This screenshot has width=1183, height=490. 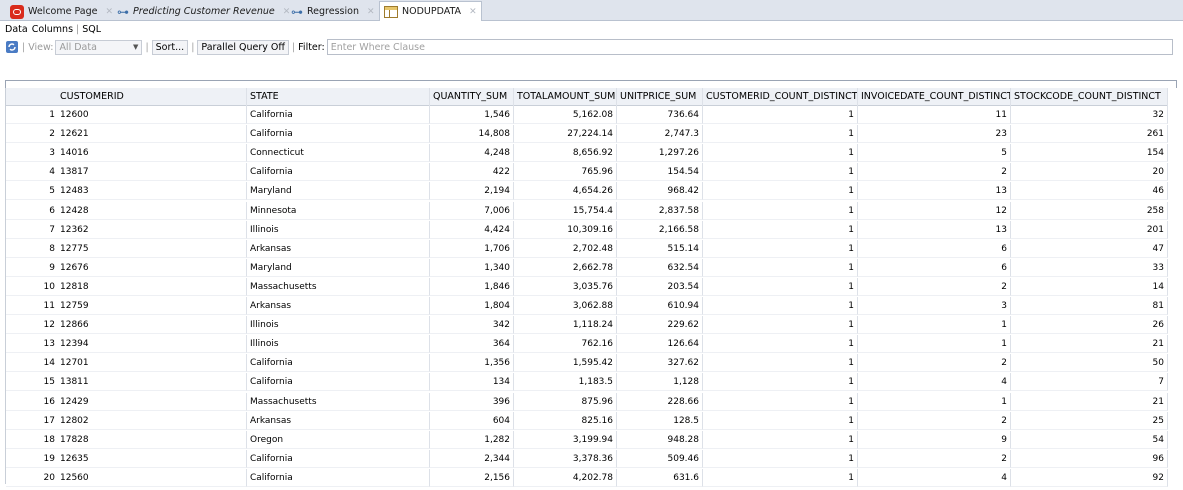 I want to click on cell-customerid: 12428, so click(x=152, y=210).